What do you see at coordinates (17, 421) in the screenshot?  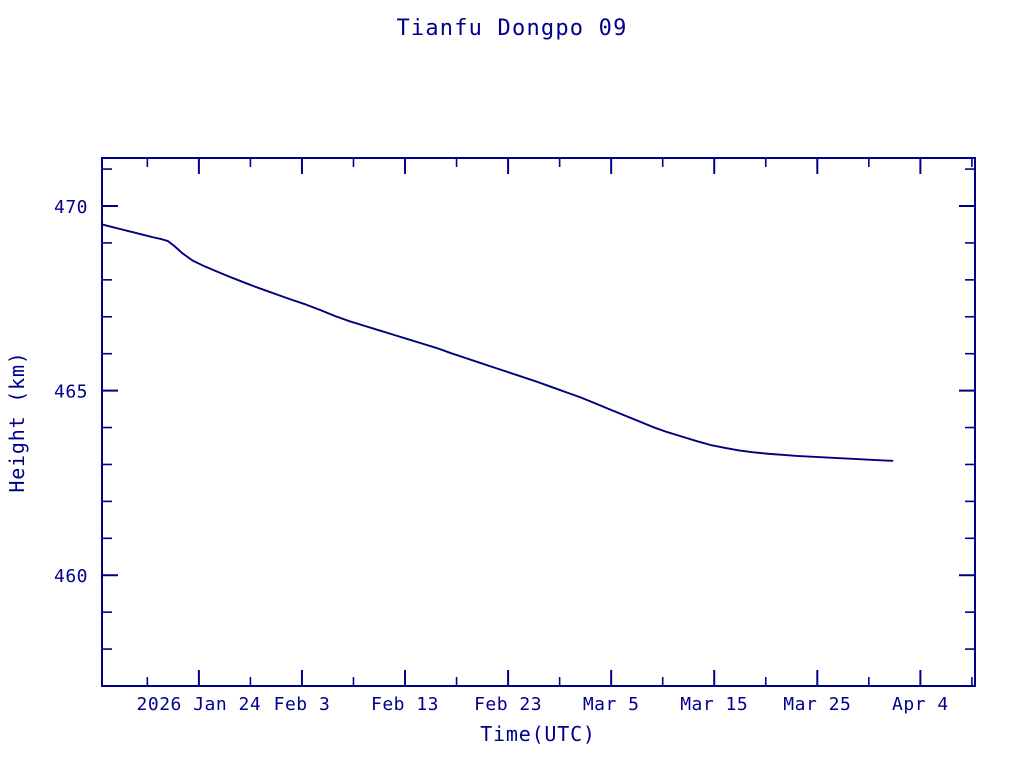 I see `y-axis-title: Height (km)` at bounding box center [17, 421].